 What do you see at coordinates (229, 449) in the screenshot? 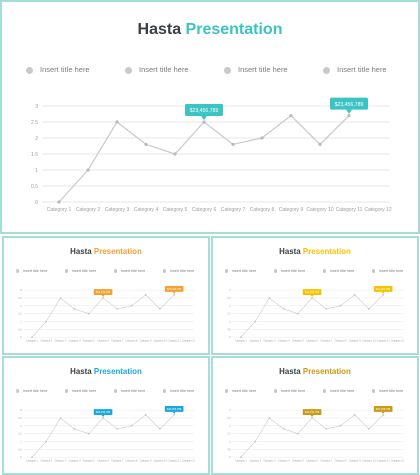
I see `y-tick-label: 0.5` at bounding box center [229, 449].